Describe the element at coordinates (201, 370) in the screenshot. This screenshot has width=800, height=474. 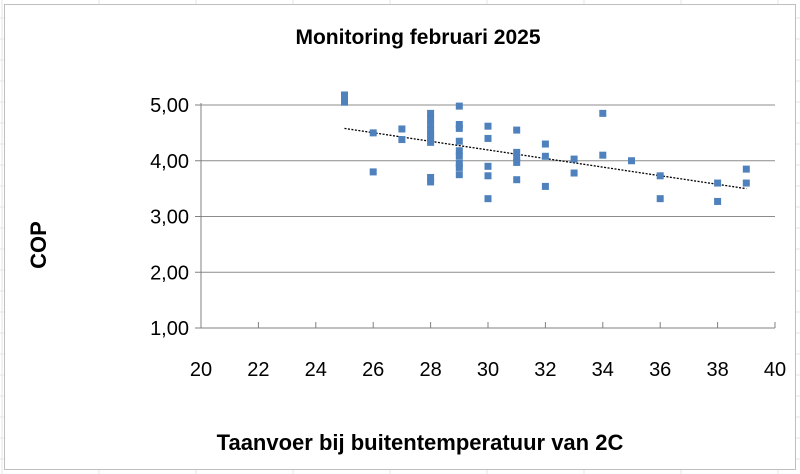
I see `x-tick-label: 20` at that location.